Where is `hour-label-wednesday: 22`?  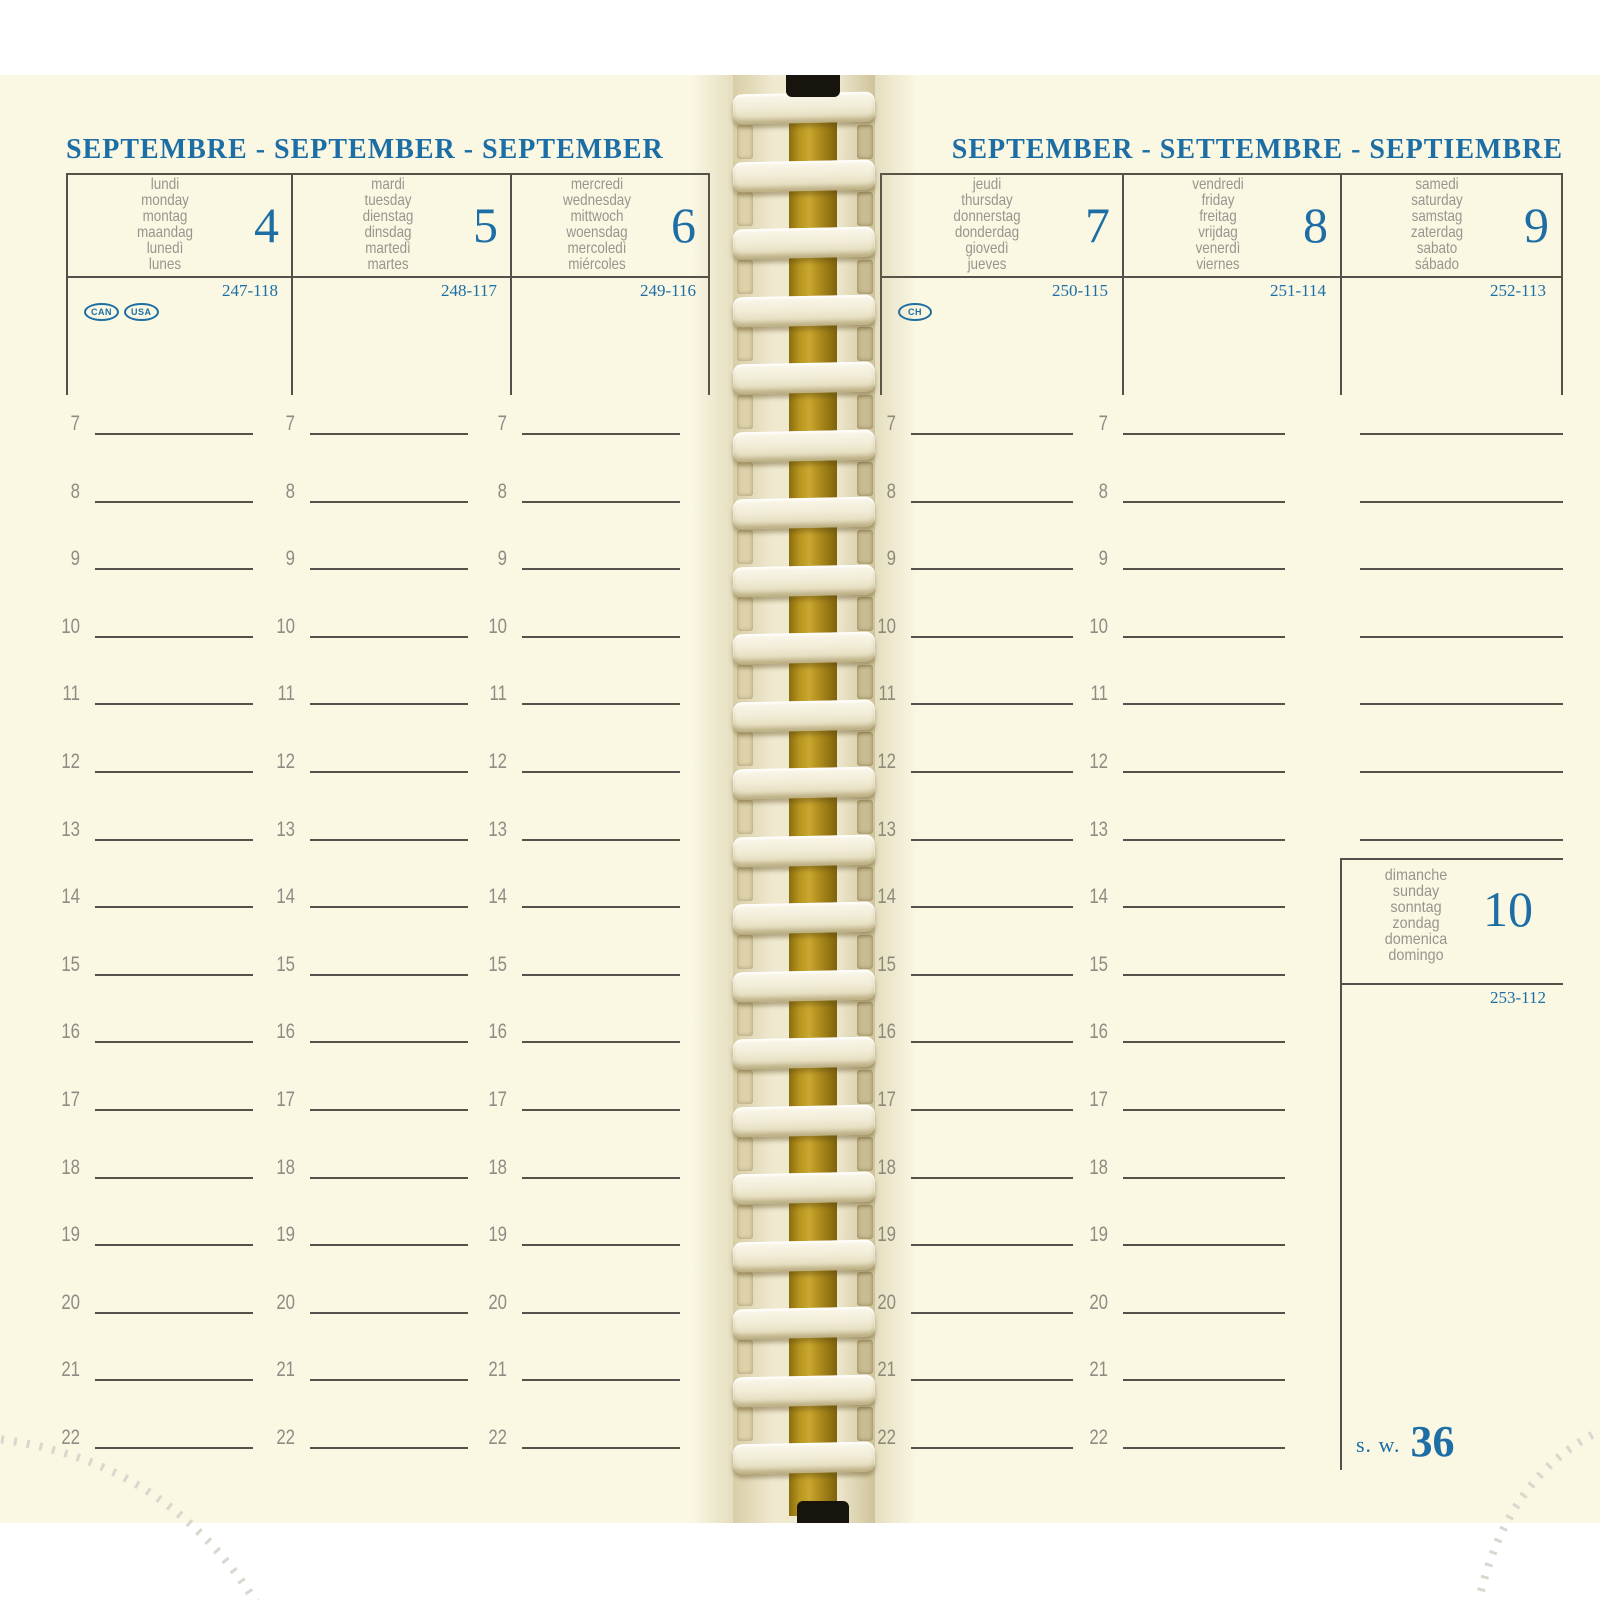
hour-label-wednesday: 22 is located at coordinates (497, 1437).